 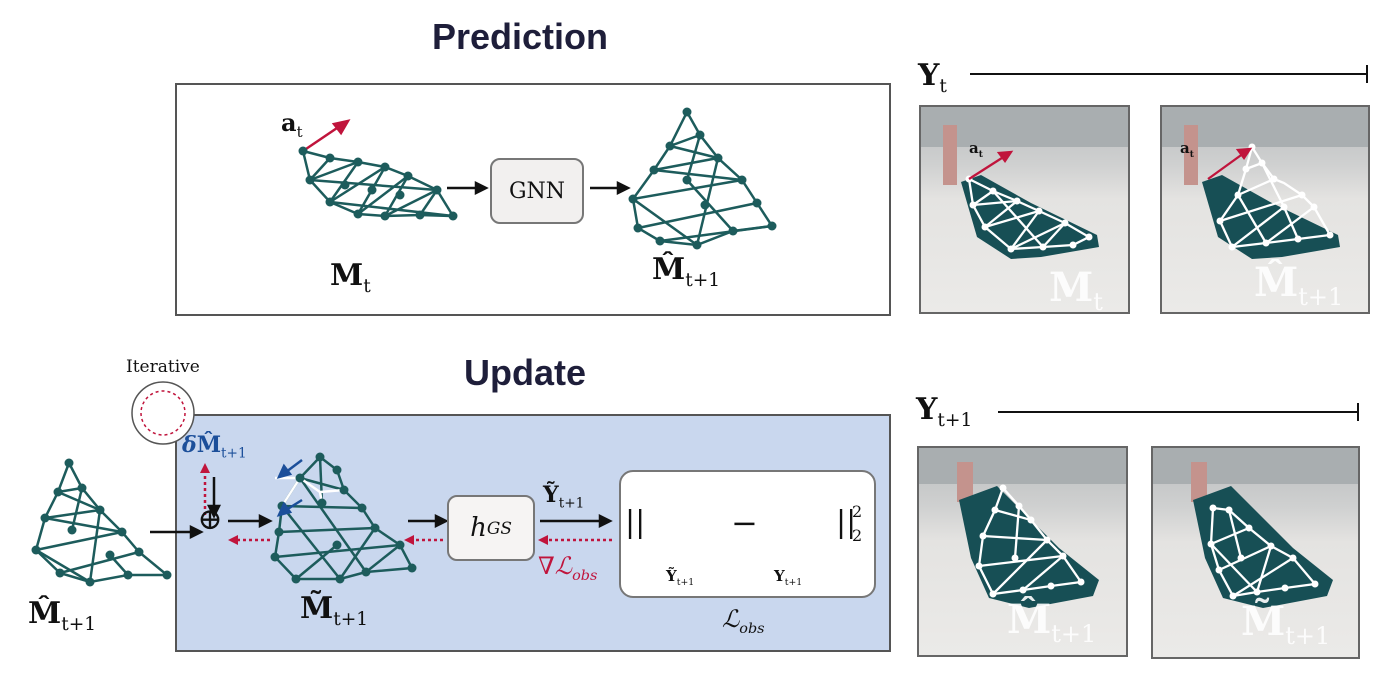 What do you see at coordinates (857, 535) in the screenshot?
I see `loss-sub: 2` at bounding box center [857, 535].